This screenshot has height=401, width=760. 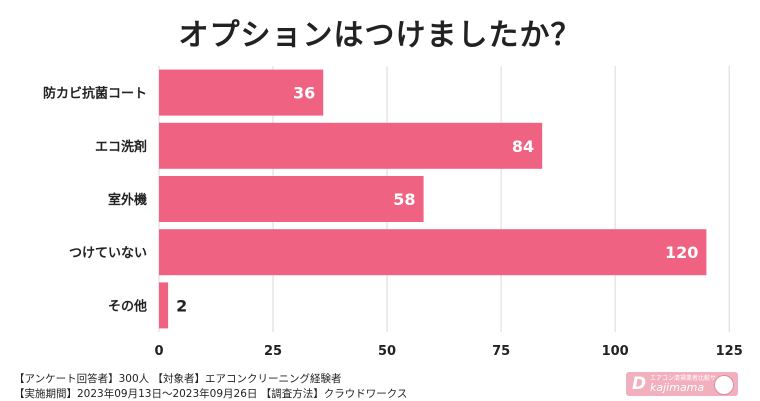 What do you see at coordinates (127, 306) in the screenshot?
I see `category-label: その他` at bounding box center [127, 306].